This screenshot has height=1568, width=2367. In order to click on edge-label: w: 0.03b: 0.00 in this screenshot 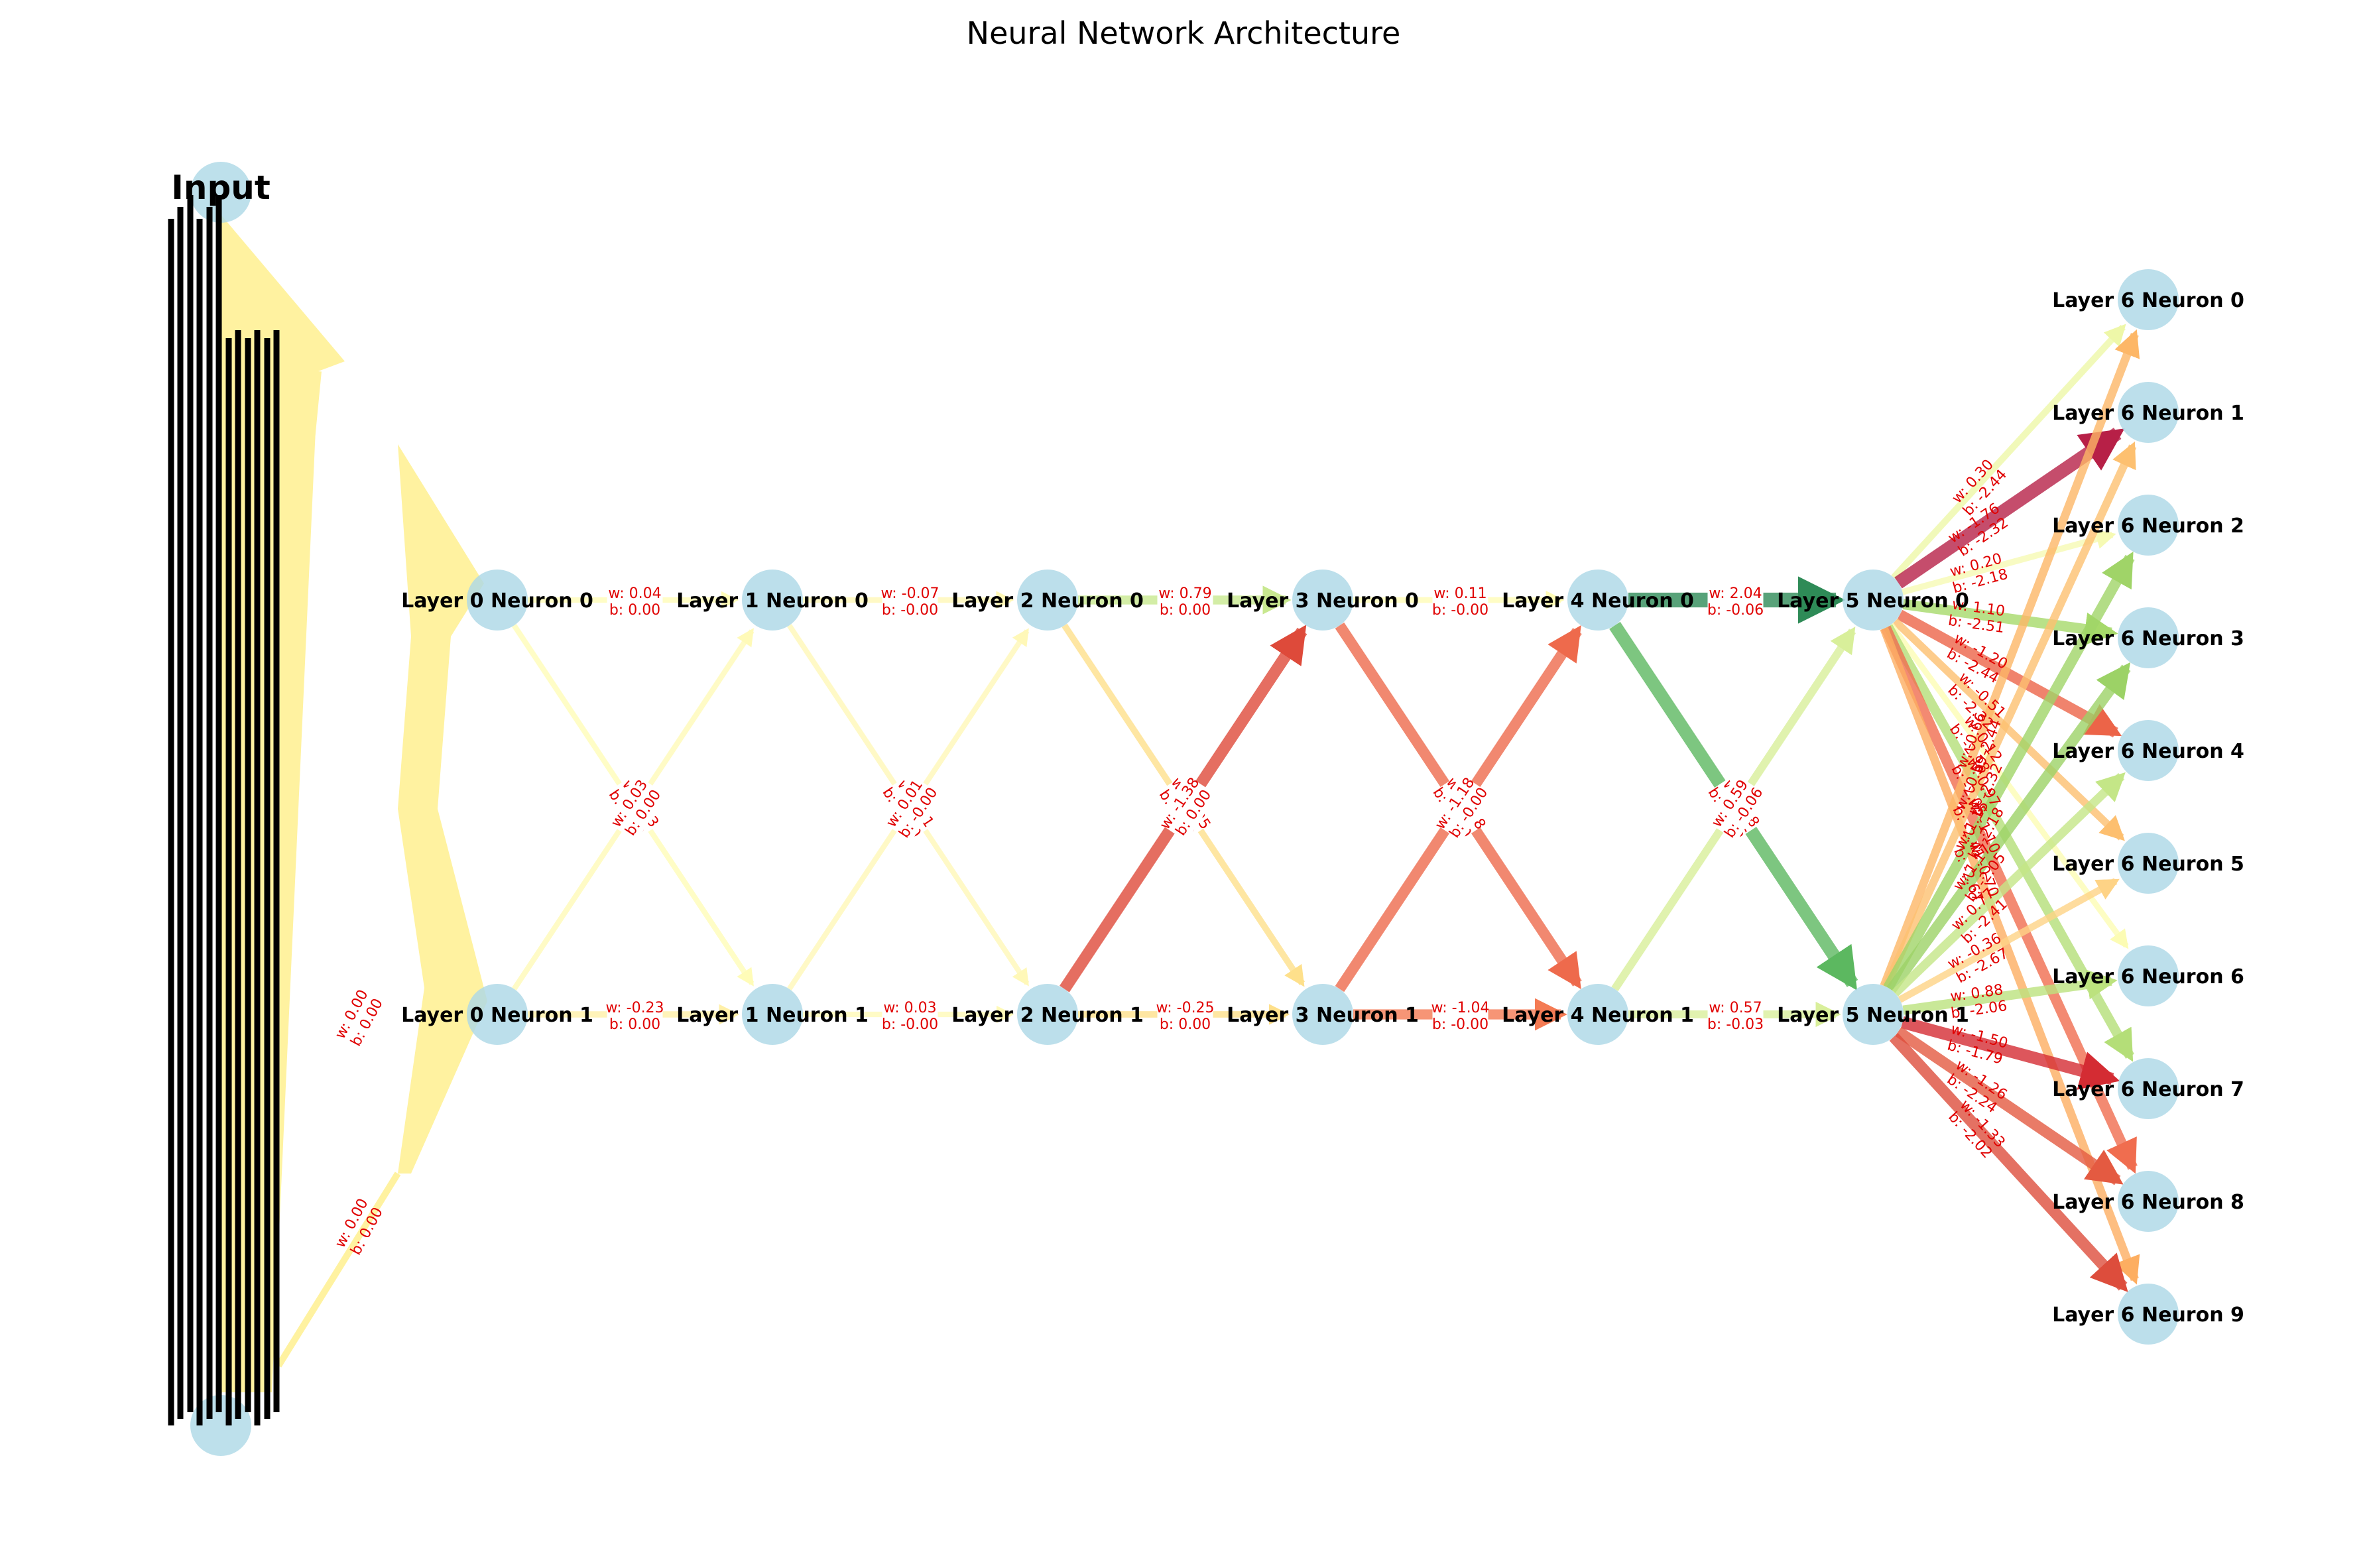, I will do `click(636, 808)`.